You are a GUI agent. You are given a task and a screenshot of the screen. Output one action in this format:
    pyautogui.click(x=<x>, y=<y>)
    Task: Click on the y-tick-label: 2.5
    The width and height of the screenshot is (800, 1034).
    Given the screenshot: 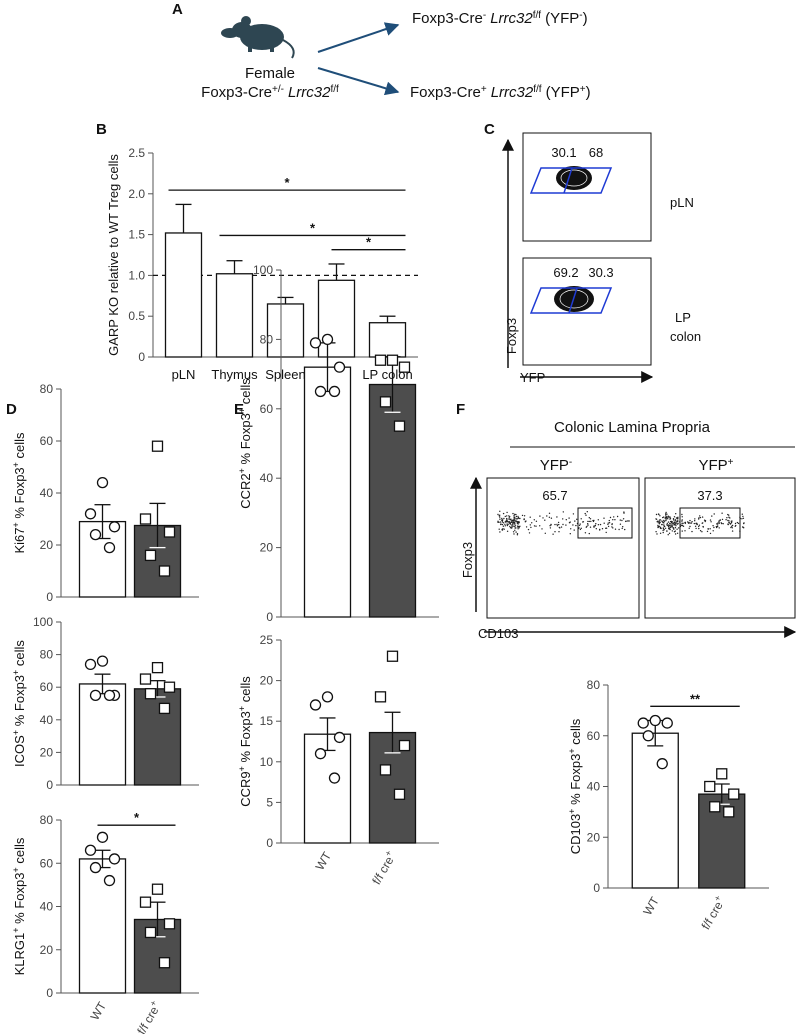 What is the action you would take?
    pyautogui.click(x=136, y=153)
    